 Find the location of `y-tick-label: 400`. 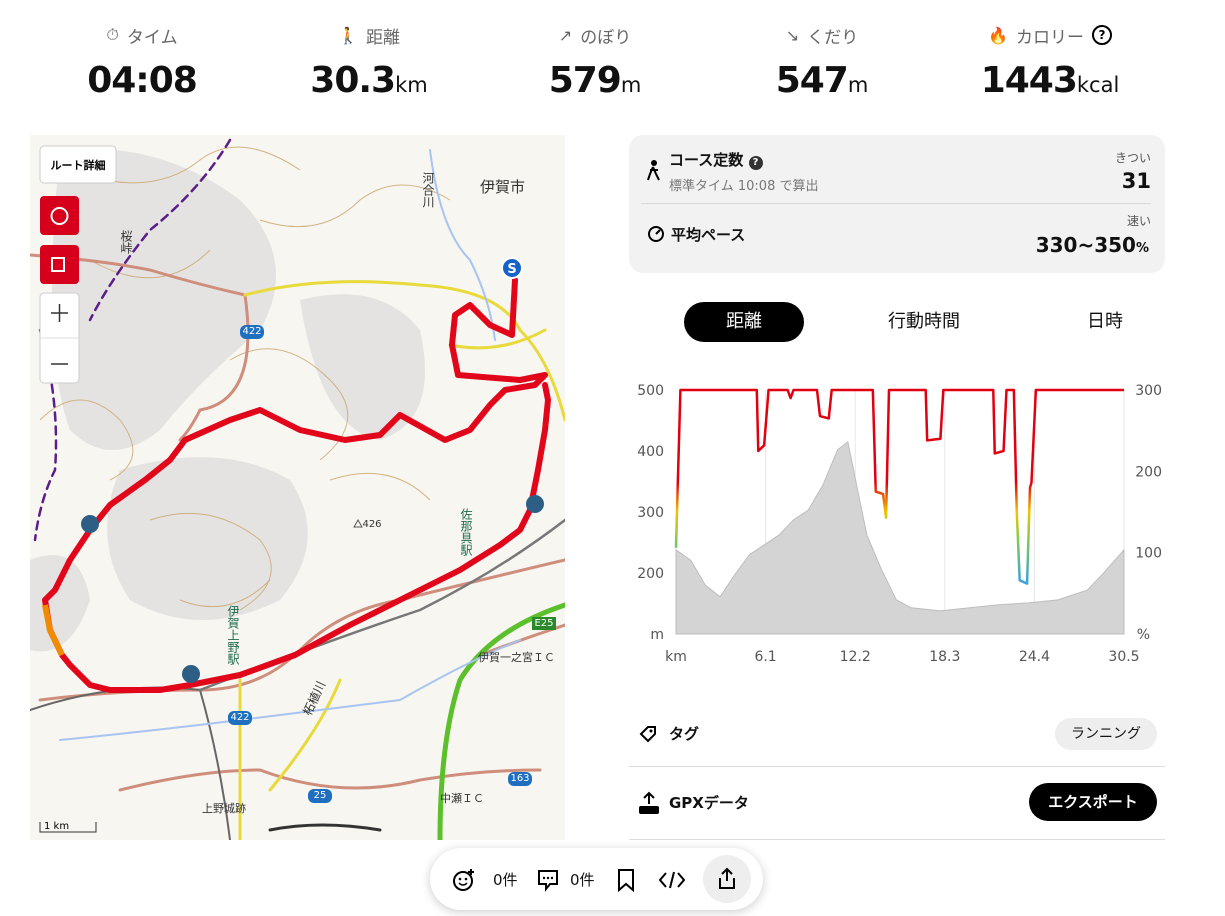

y-tick-label: 400 is located at coordinates (650, 452).